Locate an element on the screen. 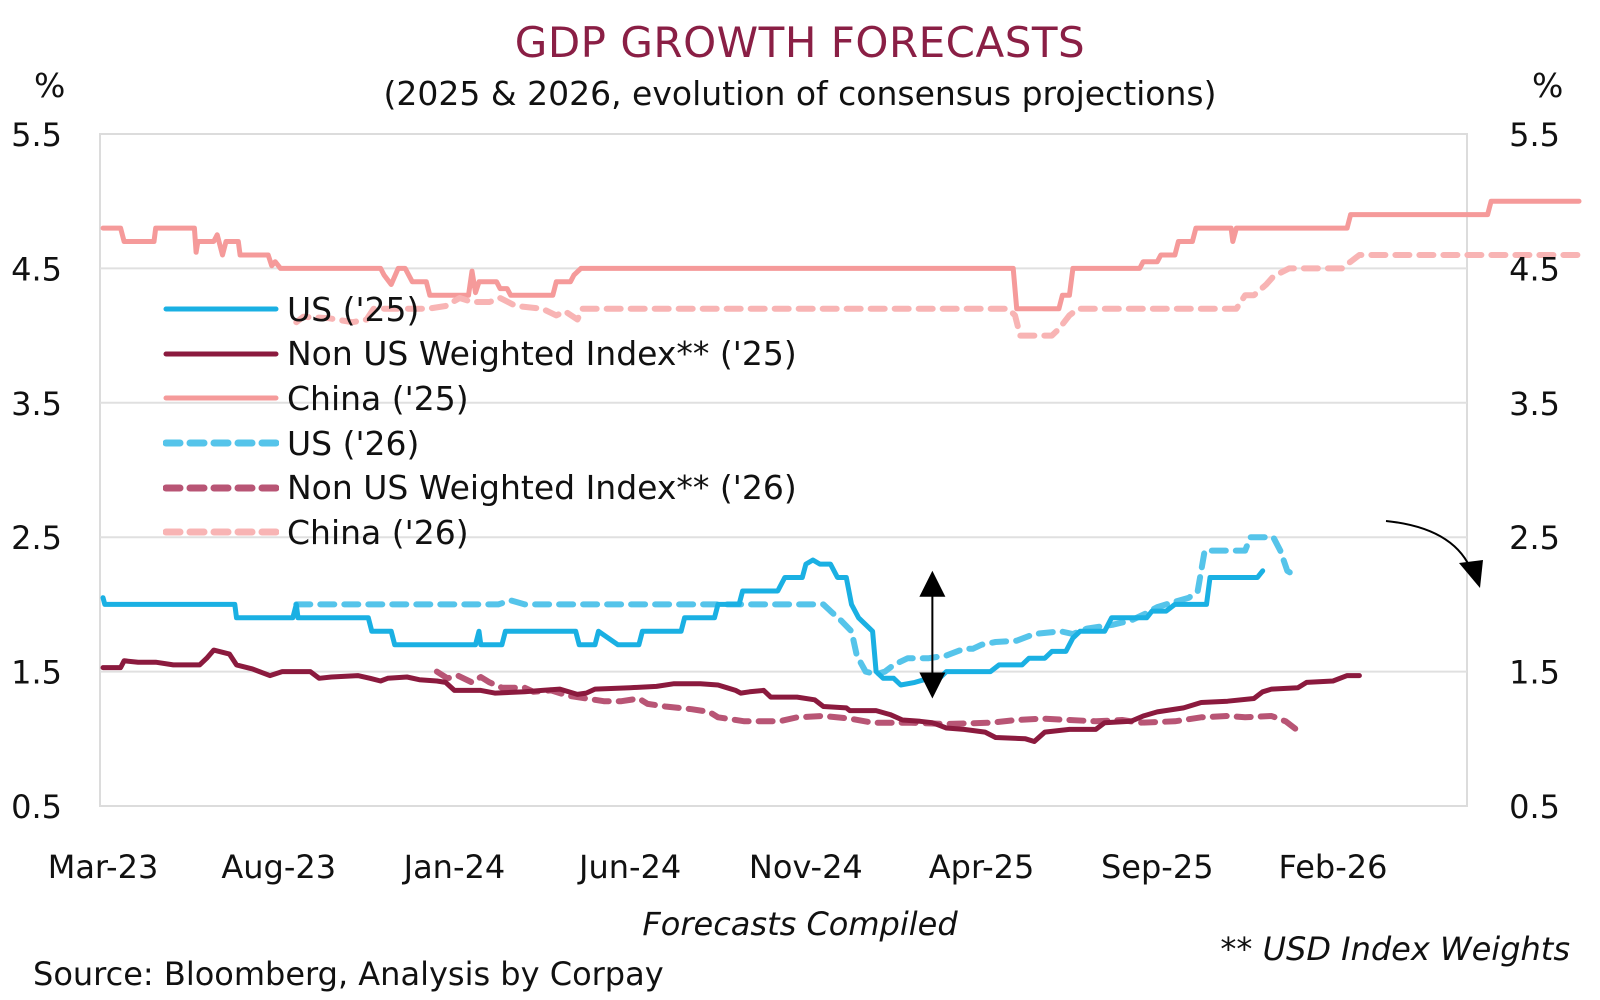 The height and width of the screenshot is (1000, 1600). y-tick-left: 5.5 is located at coordinates (36, 135).